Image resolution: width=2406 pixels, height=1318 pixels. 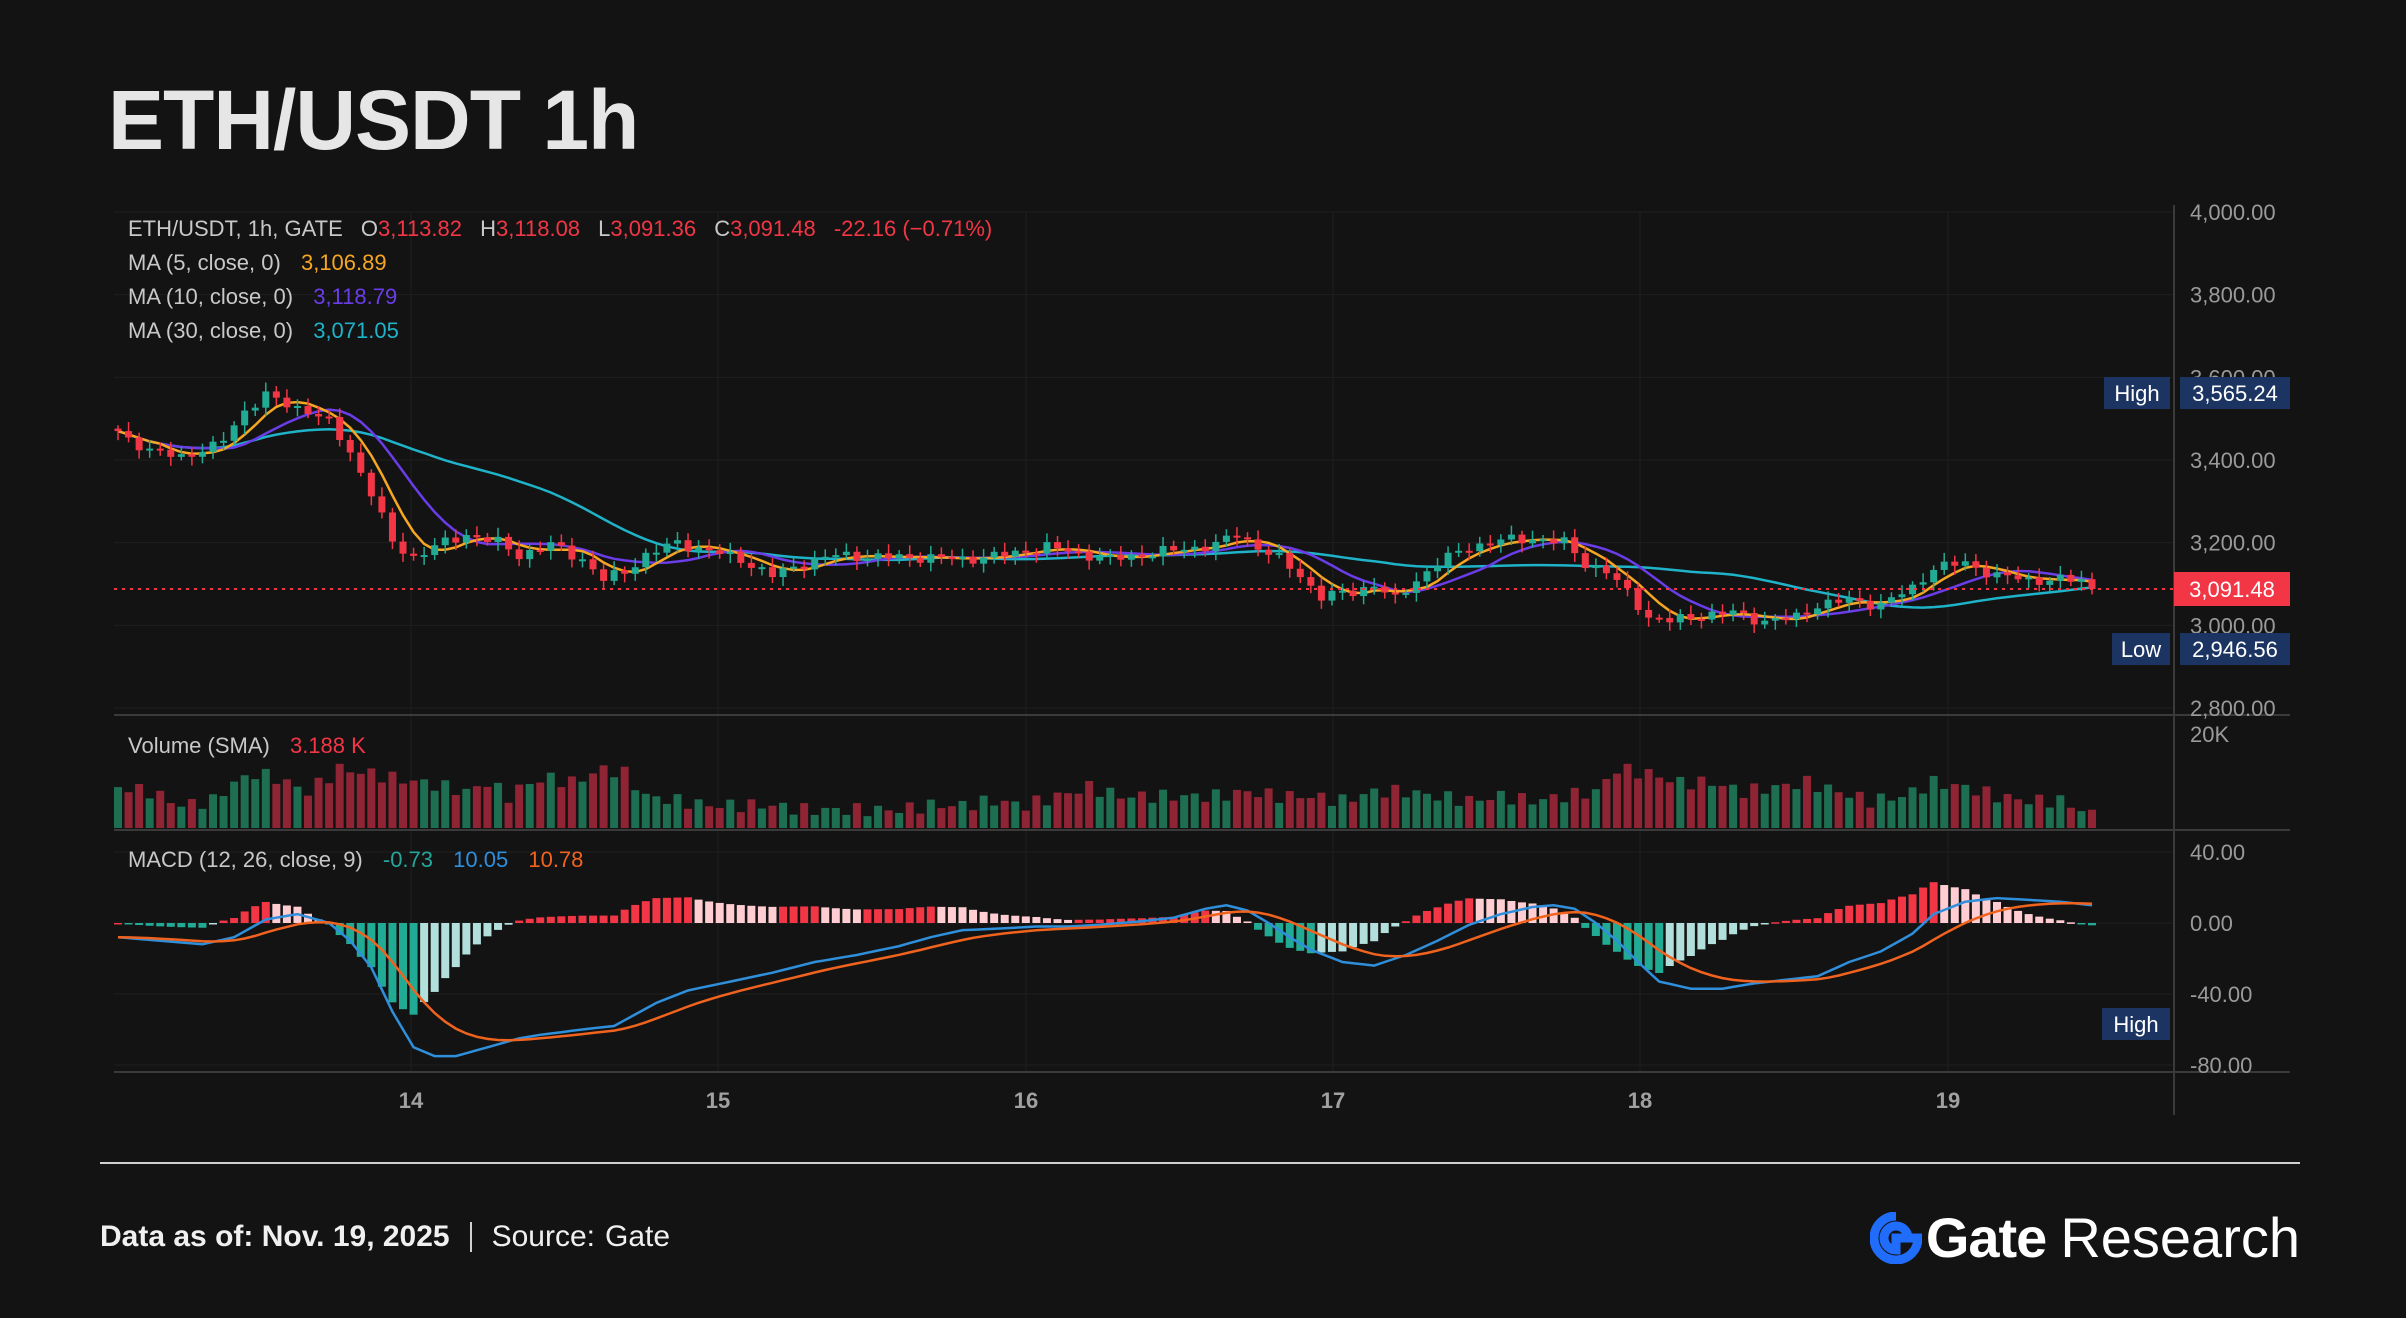 I want to click on brand-research: Research, so click(x=2180, y=1237).